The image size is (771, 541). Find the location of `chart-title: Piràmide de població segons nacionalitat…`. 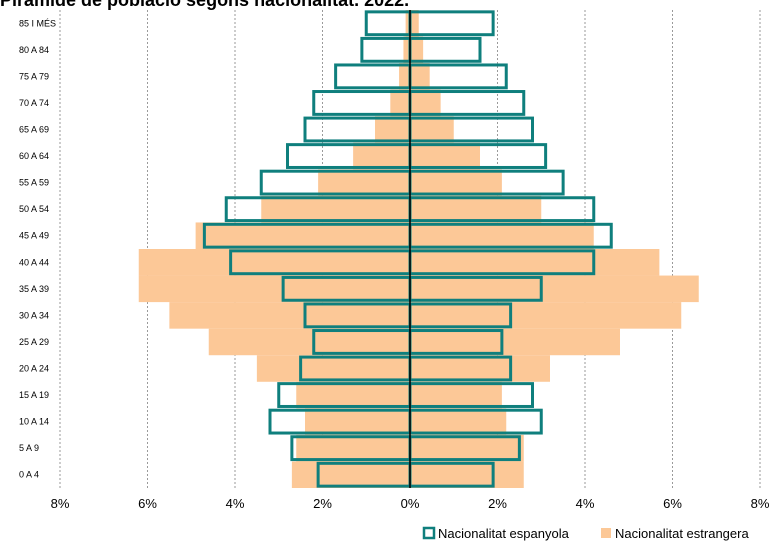

chart-title: Piràmide de població segons nacionalitat… is located at coordinates (205, 5).